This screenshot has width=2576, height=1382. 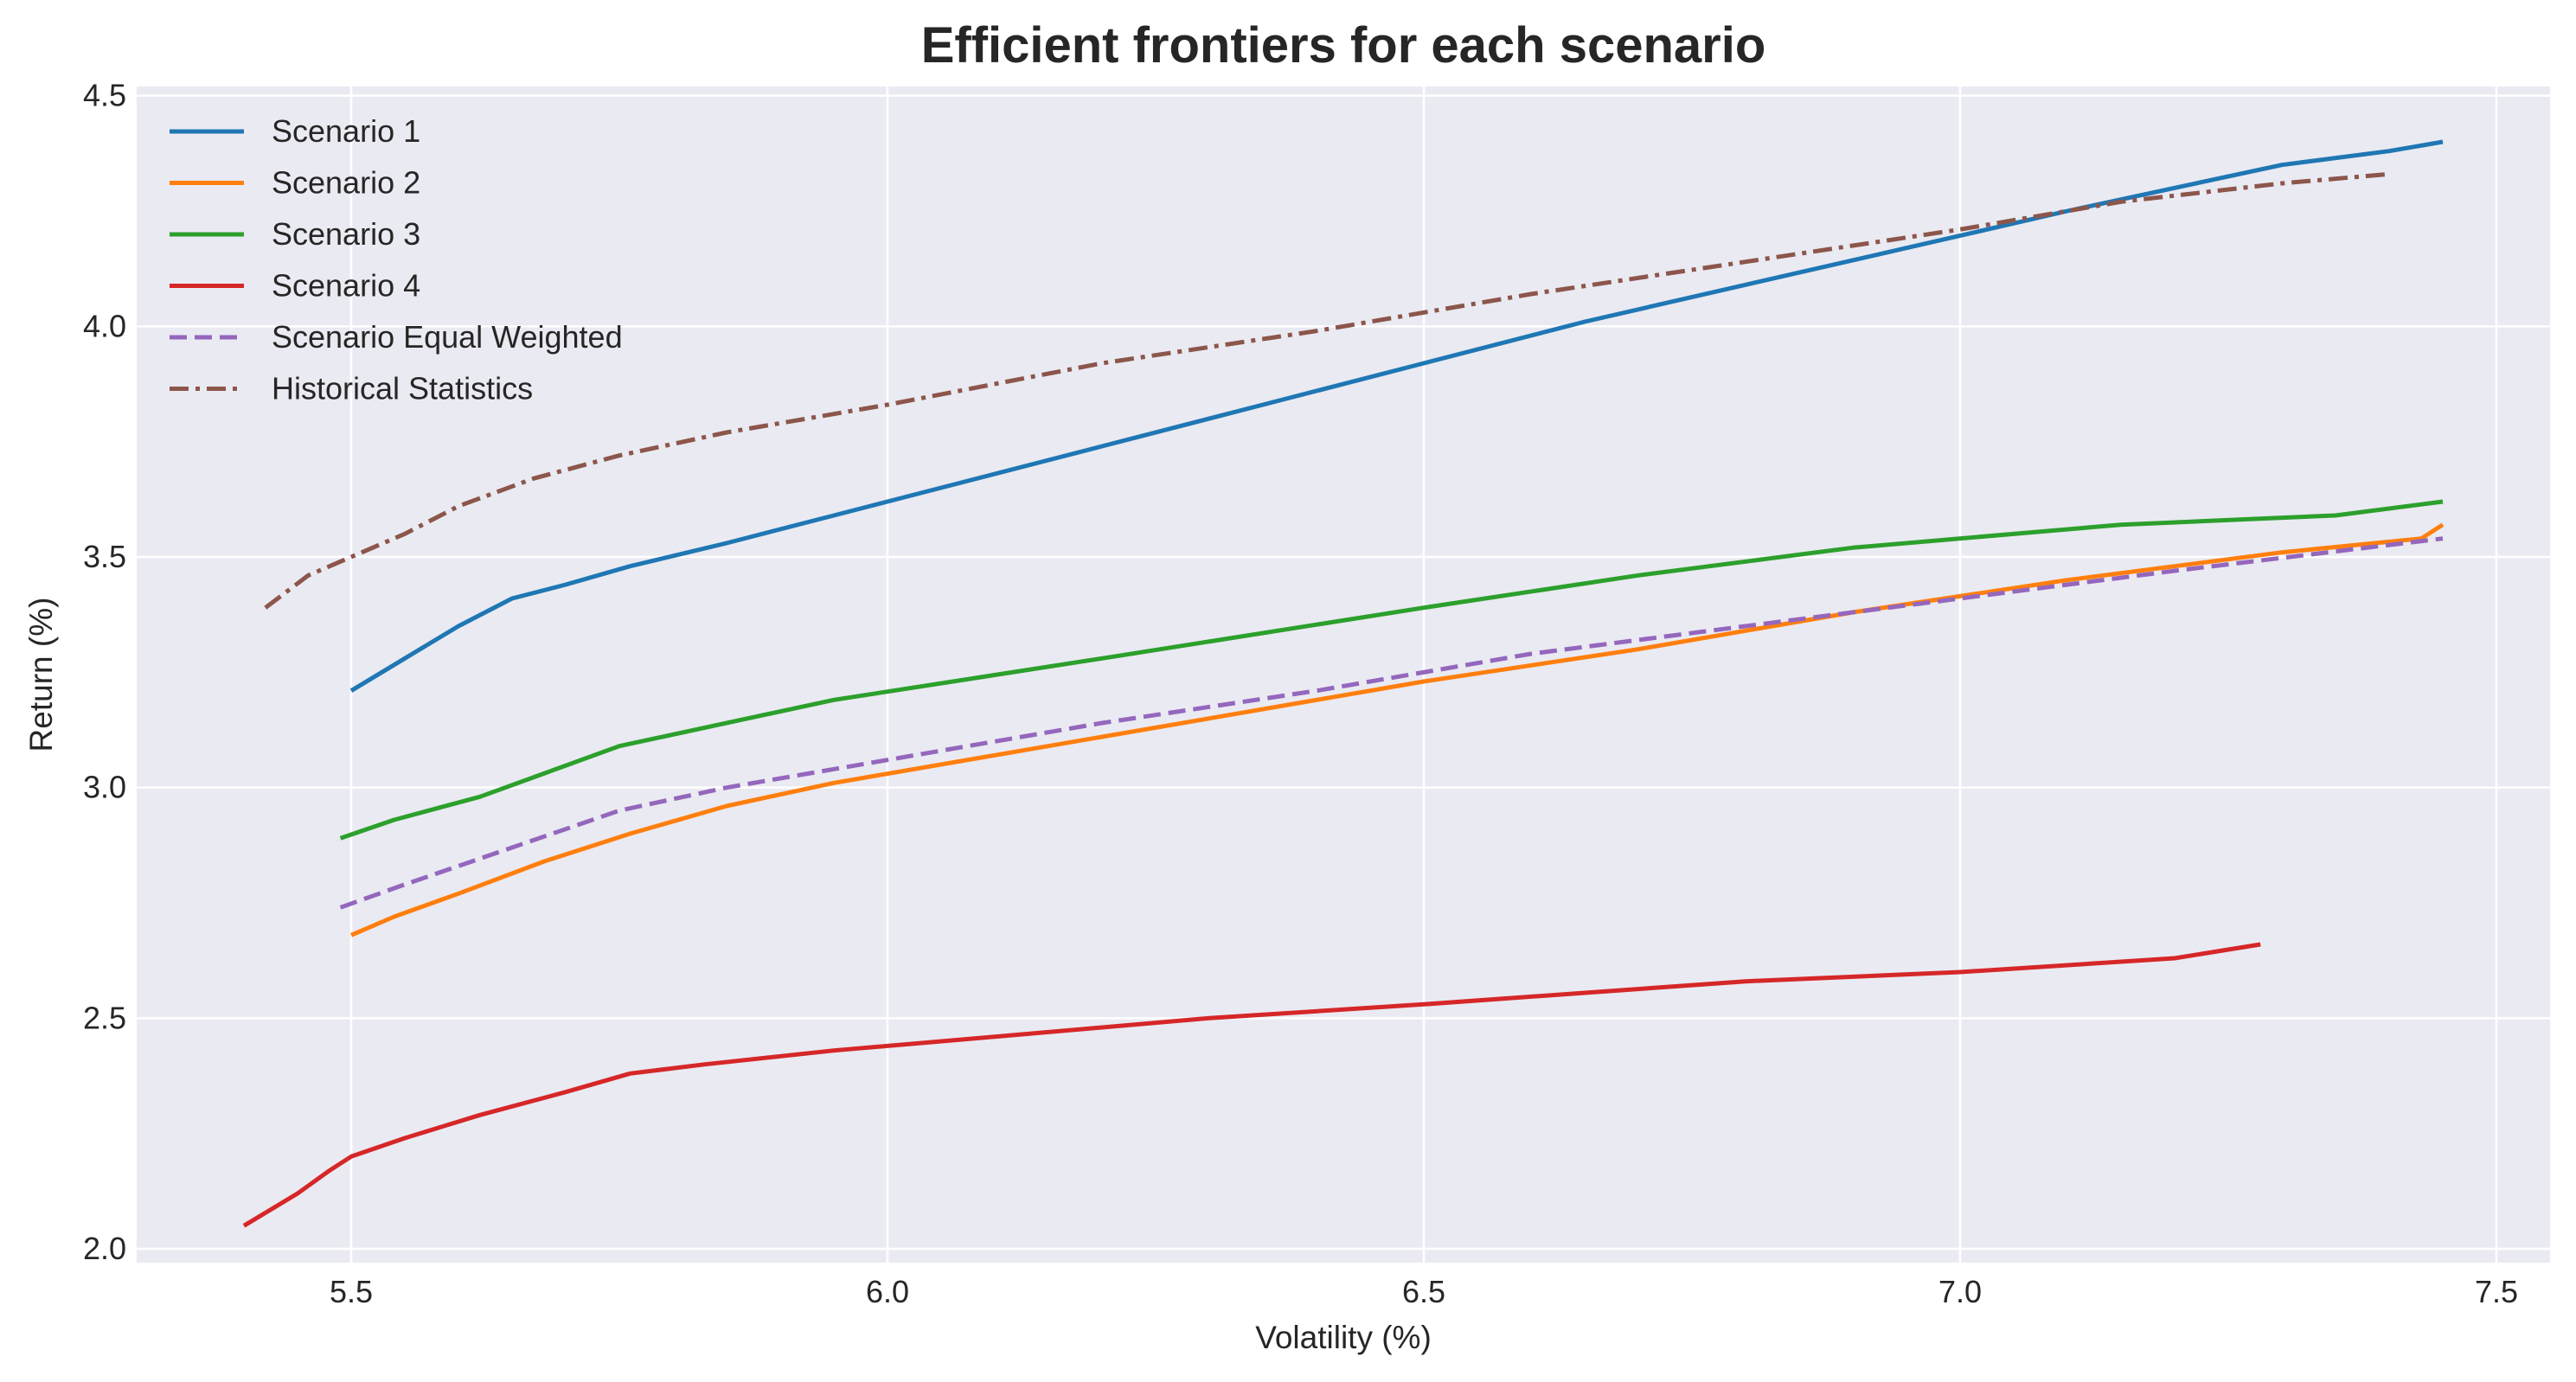 What do you see at coordinates (104, 787) in the screenshot?
I see `y-tick-label: 3.0` at bounding box center [104, 787].